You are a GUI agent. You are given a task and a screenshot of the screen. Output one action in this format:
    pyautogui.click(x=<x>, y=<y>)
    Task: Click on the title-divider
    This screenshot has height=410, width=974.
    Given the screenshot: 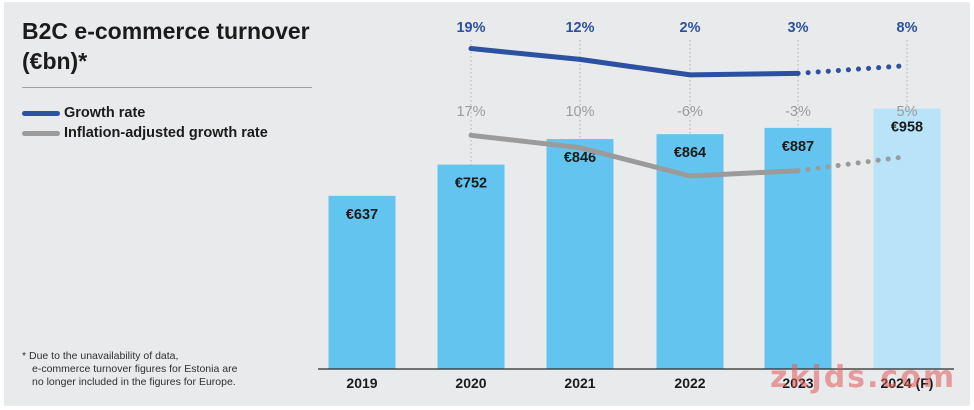 What is the action you would take?
    pyautogui.click(x=167, y=87)
    